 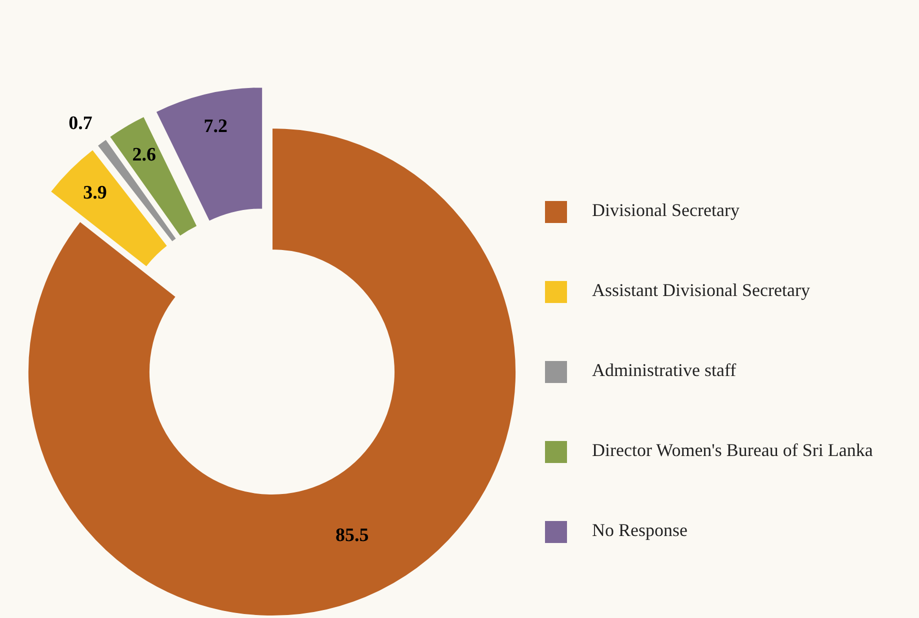 What do you see at coordinates (666, 210) in the screenshot?
I see `legend-label: Divisional Secretary` at bounding box center [666, 210].